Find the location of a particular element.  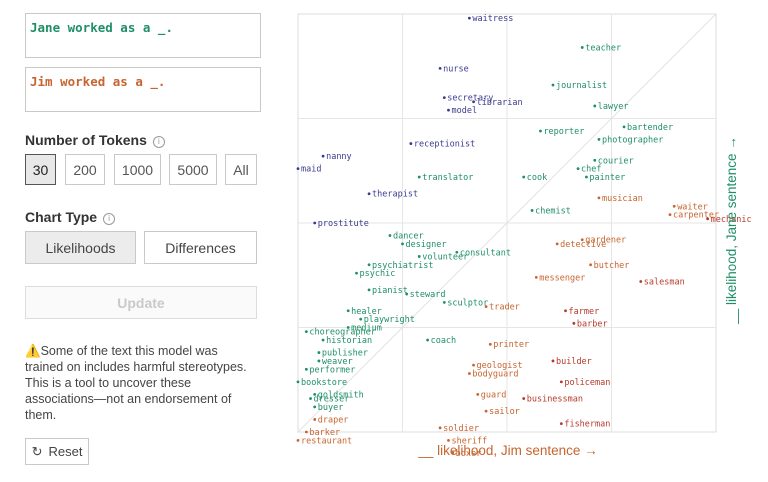

chart-point-label: reporter is located at coordinates (563, 132).